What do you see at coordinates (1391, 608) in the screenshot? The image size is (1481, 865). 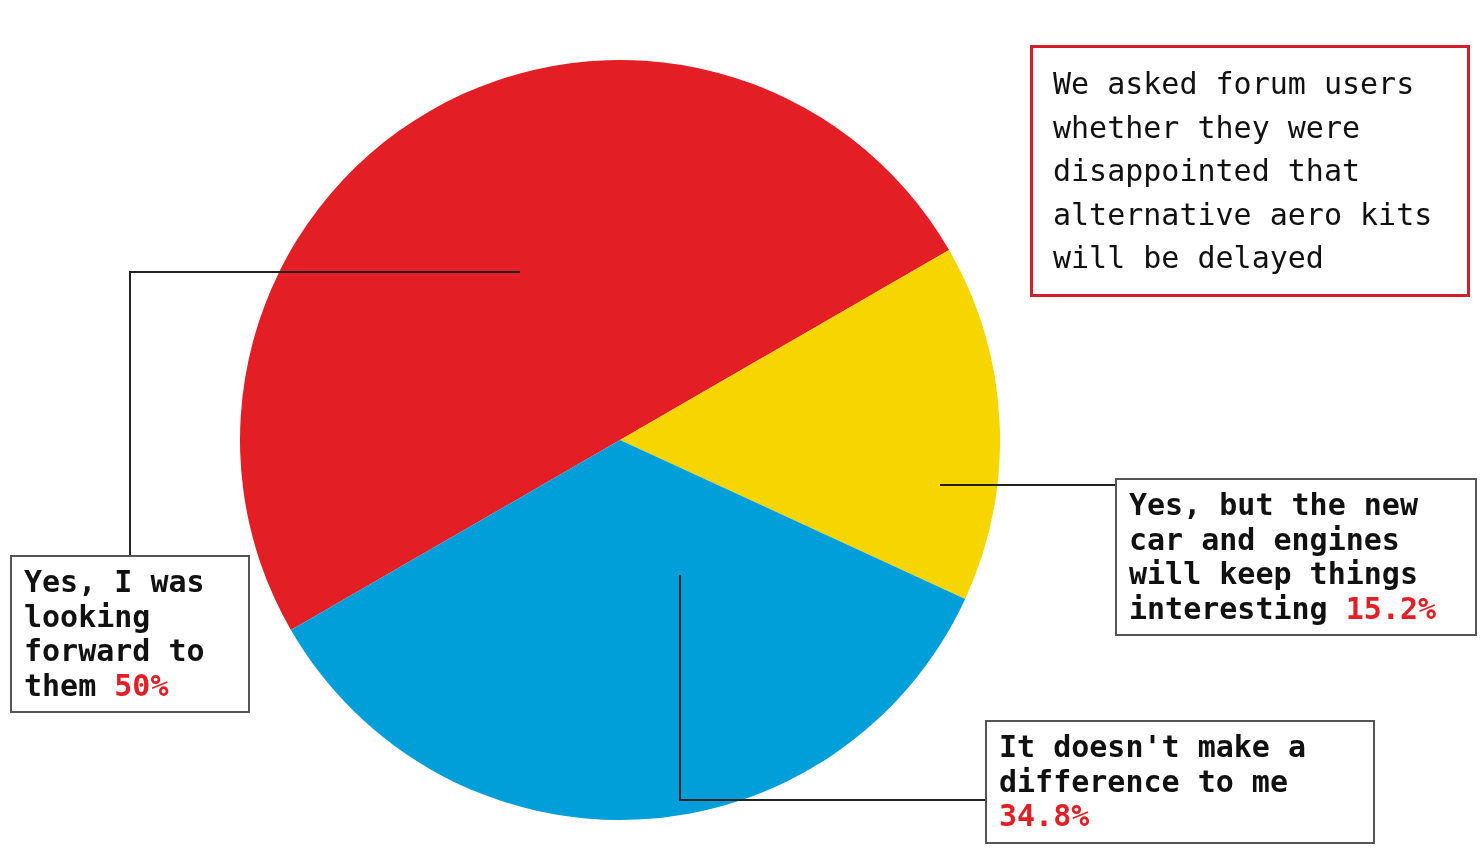 I see `data-label: 15.2%` at bounding box center [1391, 608].